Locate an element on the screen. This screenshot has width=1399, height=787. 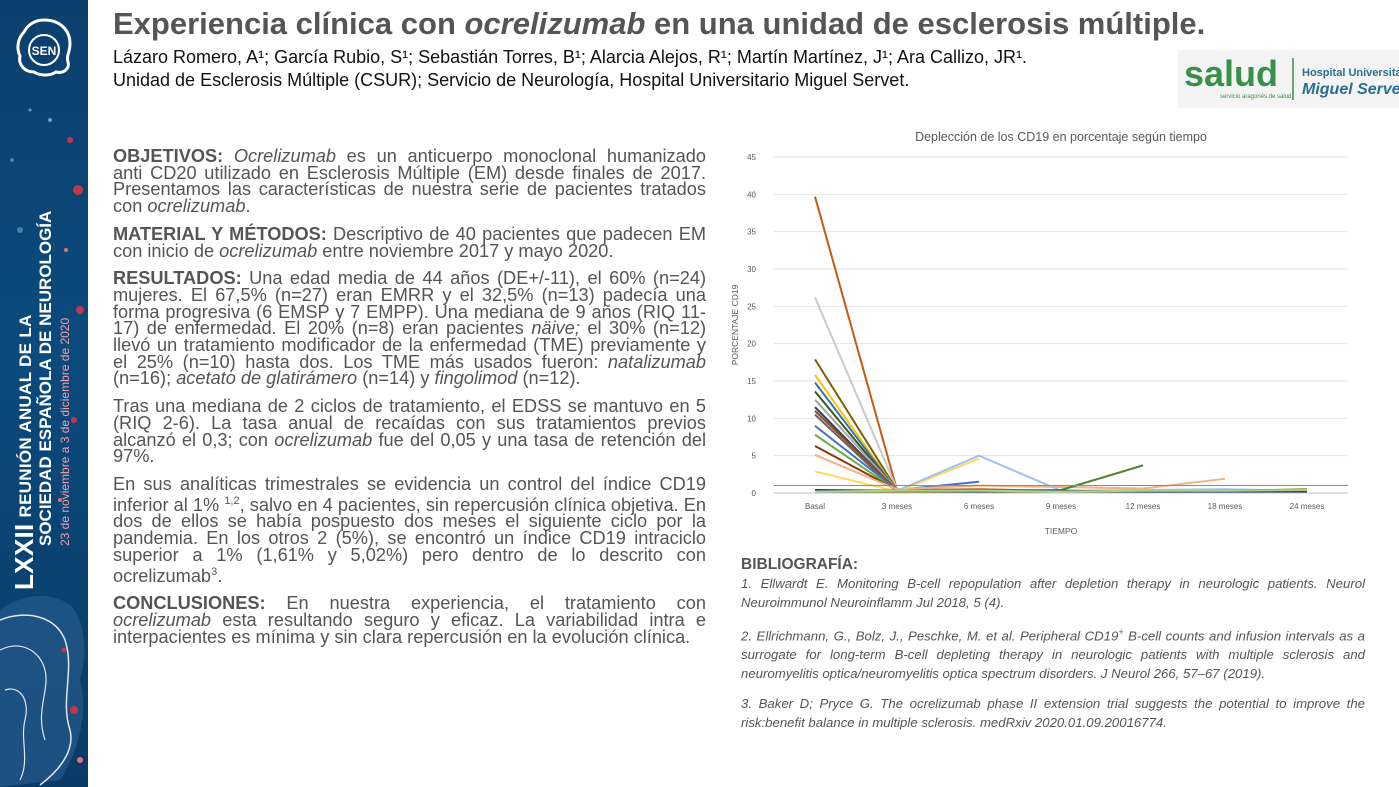
y-tick-label: 25 is located at coordinates (751, 306).